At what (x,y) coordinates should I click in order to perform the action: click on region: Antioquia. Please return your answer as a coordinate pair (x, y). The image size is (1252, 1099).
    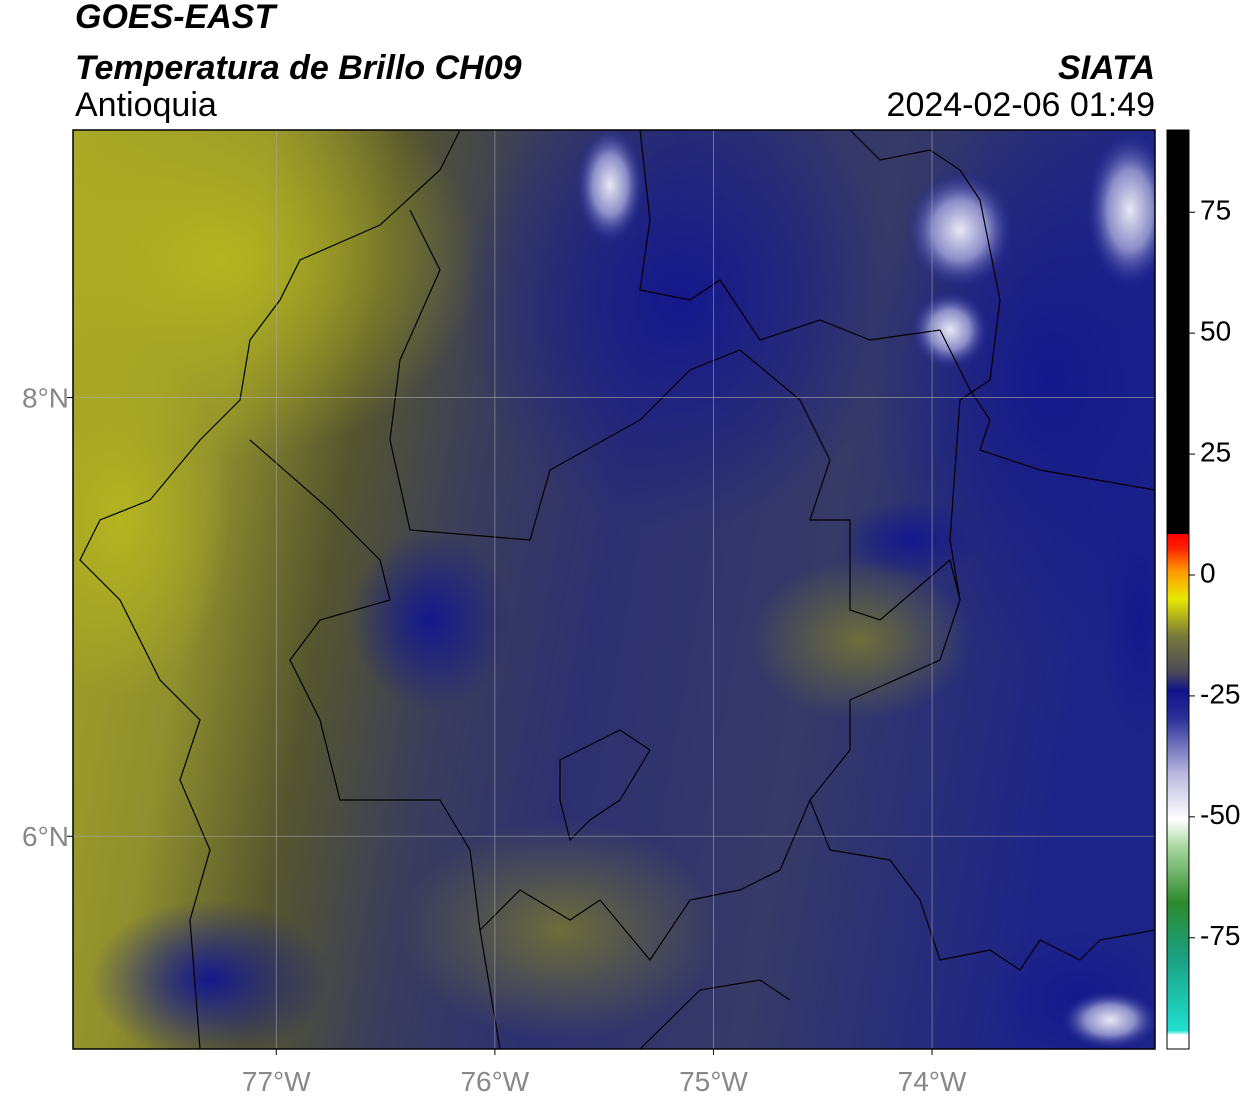
    Looking at the image, I should click on (146, 105).